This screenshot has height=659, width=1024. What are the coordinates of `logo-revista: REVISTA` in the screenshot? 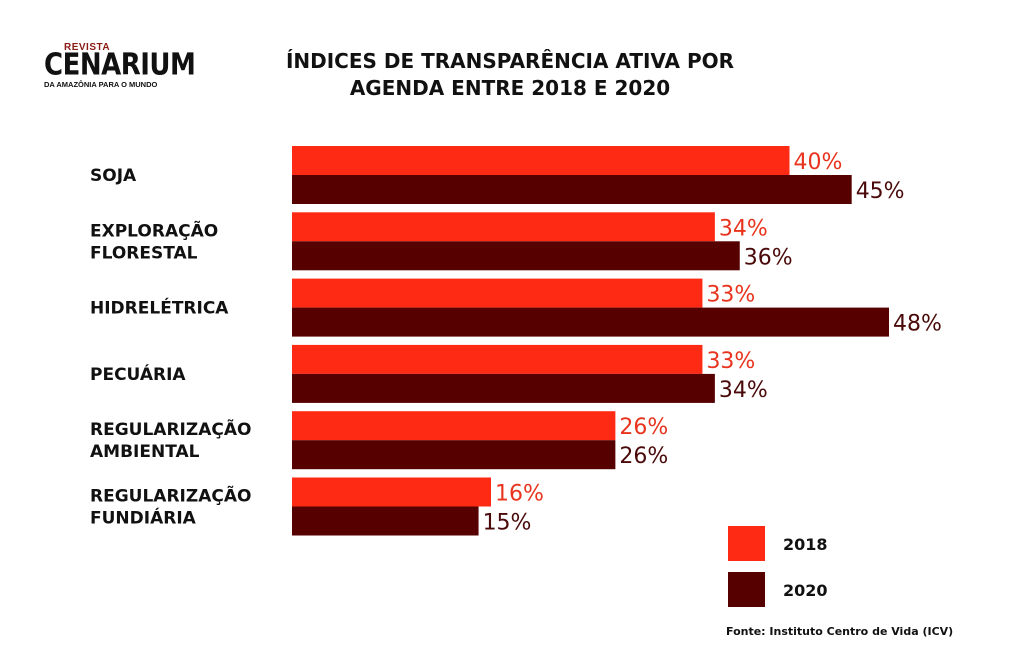 It's located at (87, 47).